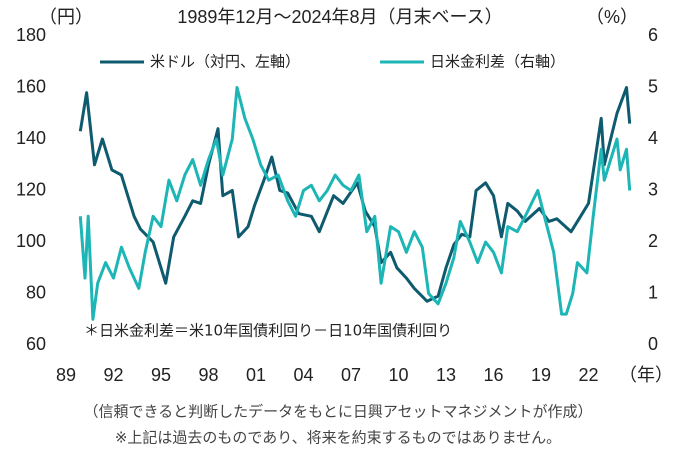 The width and height of the screenshot is (675, 454). I want to click on legend-label: 日米金利差（右軸）, so click(497, 62).